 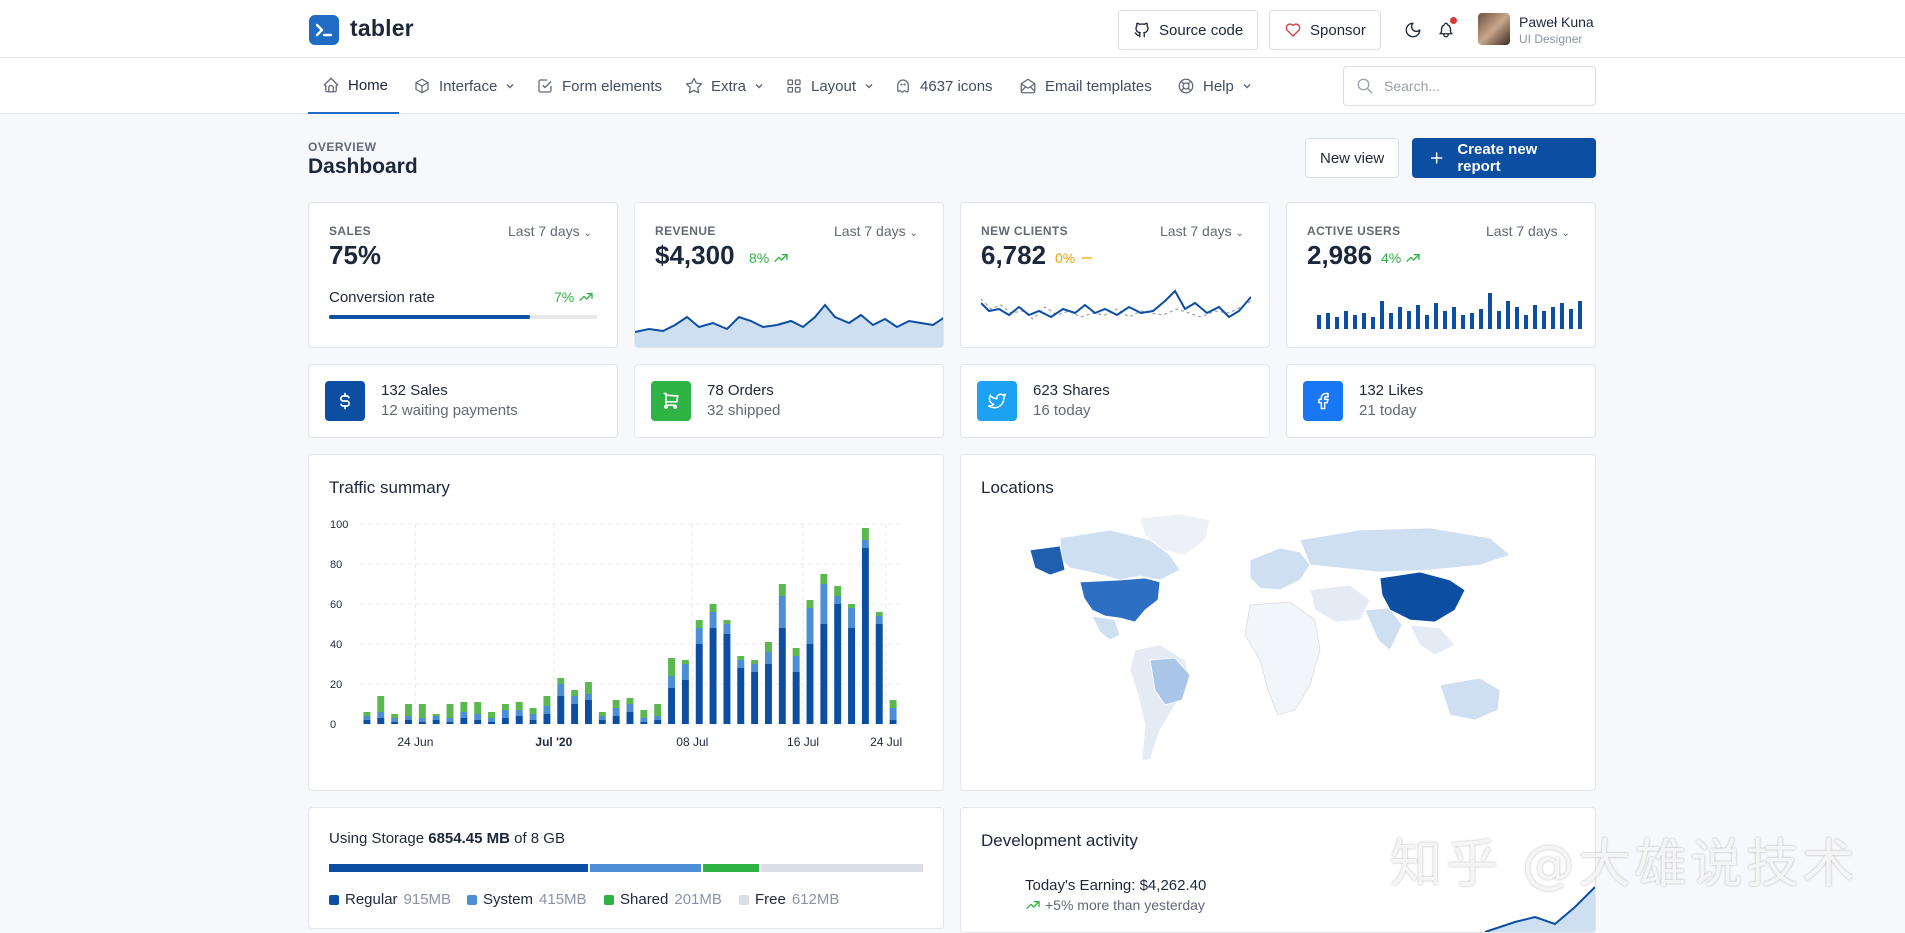 What do you see at coordinates (1120, 600) in the screenshot?
I see `usa-region` at bounding box center [1120, 600].